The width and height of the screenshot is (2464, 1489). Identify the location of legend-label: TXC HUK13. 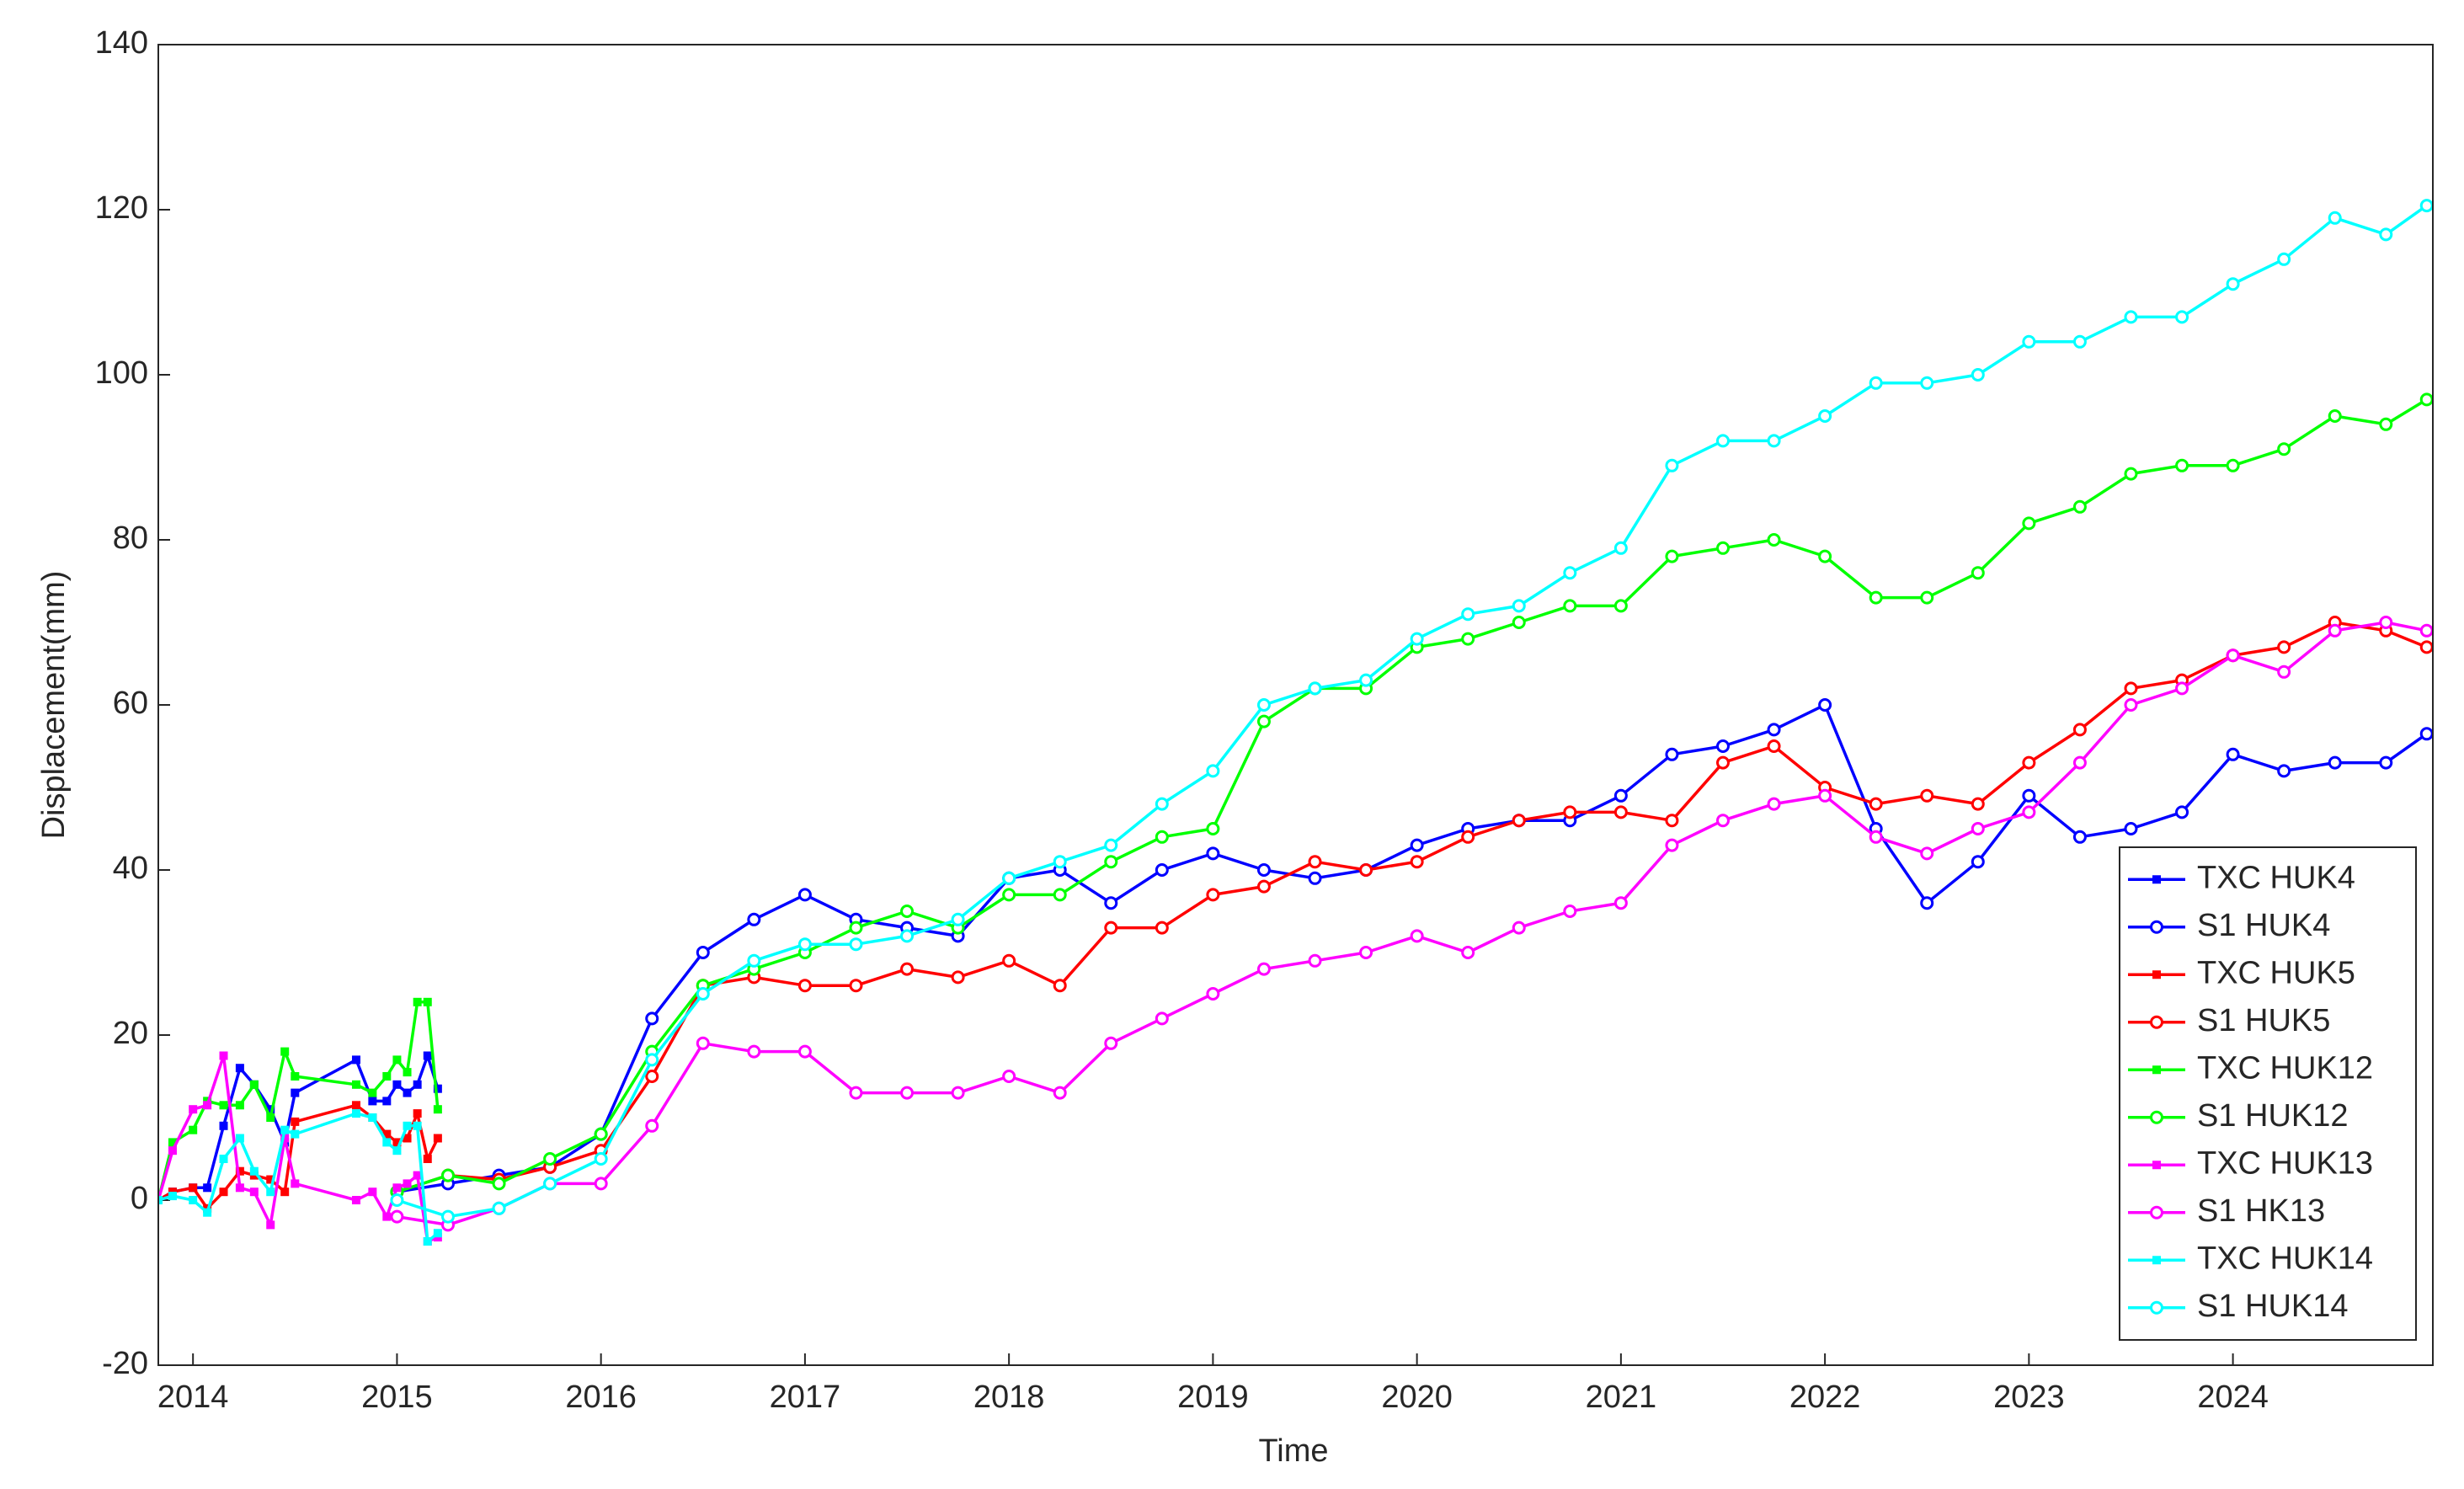
(2285, 1163).